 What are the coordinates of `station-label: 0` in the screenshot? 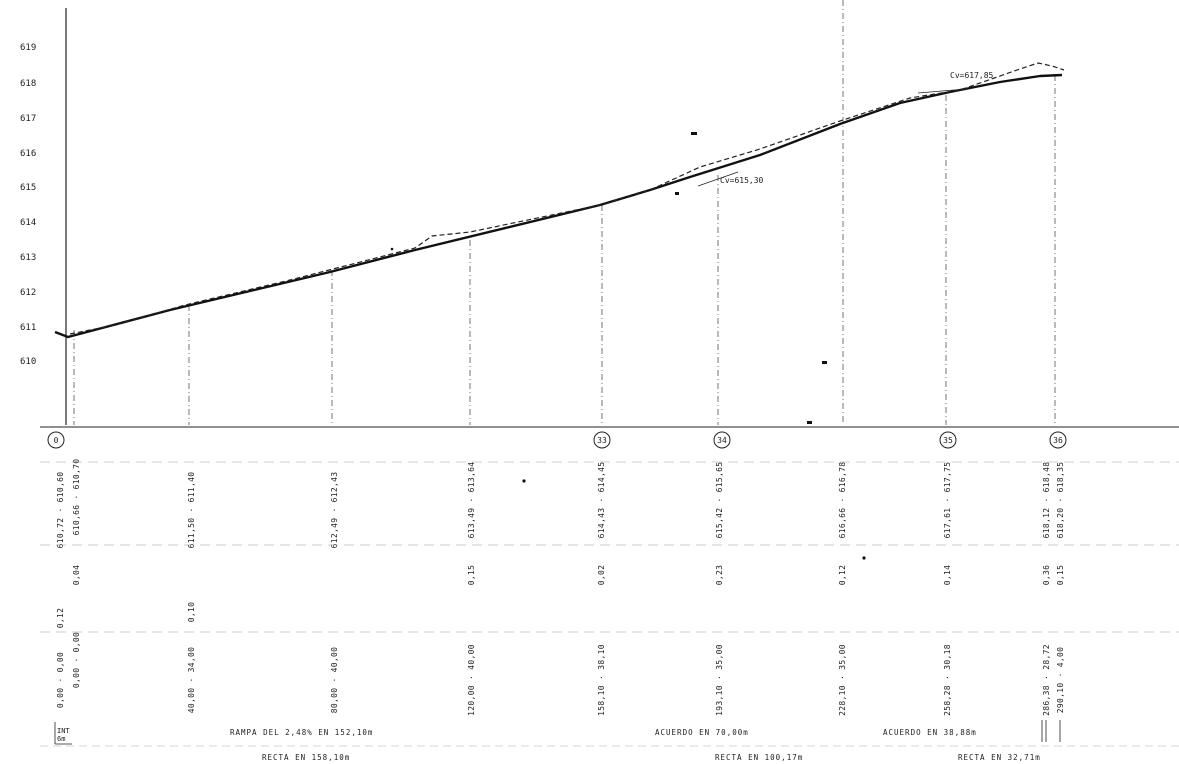 It's located at (56, 440).